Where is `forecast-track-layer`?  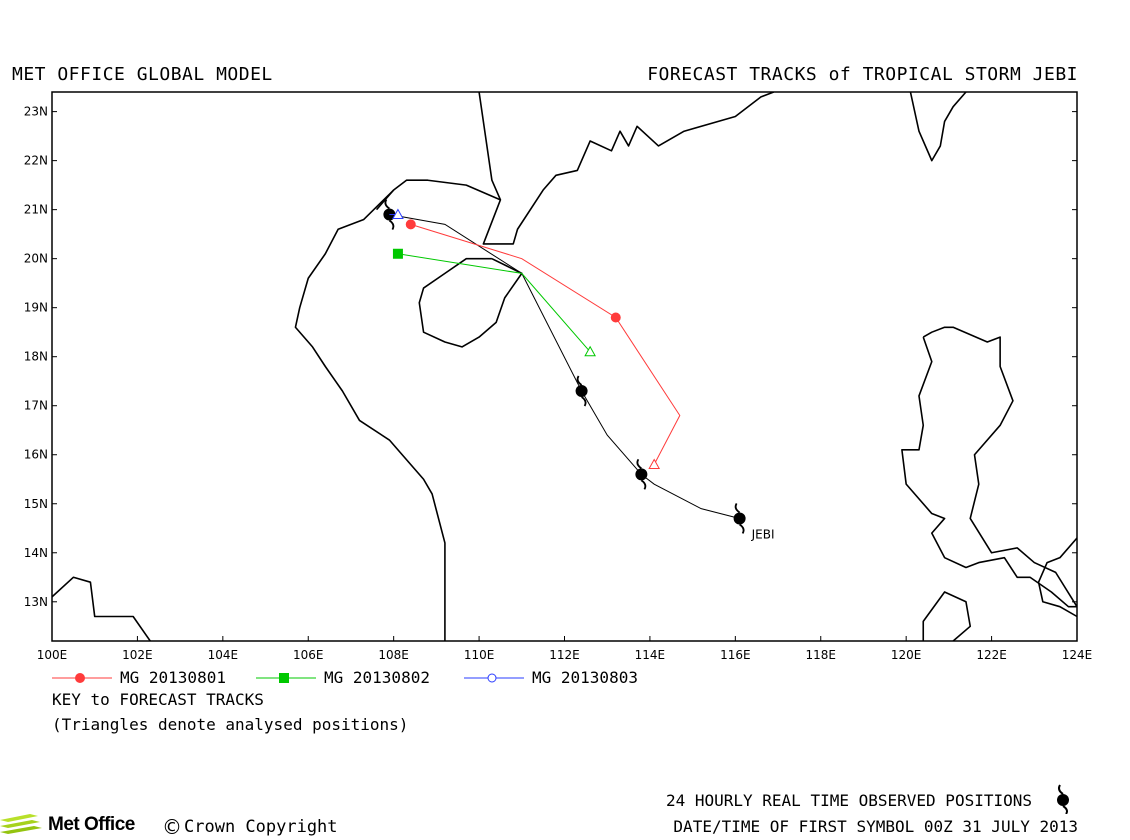 forecast-track-layer is located at coordinates (535, 339).